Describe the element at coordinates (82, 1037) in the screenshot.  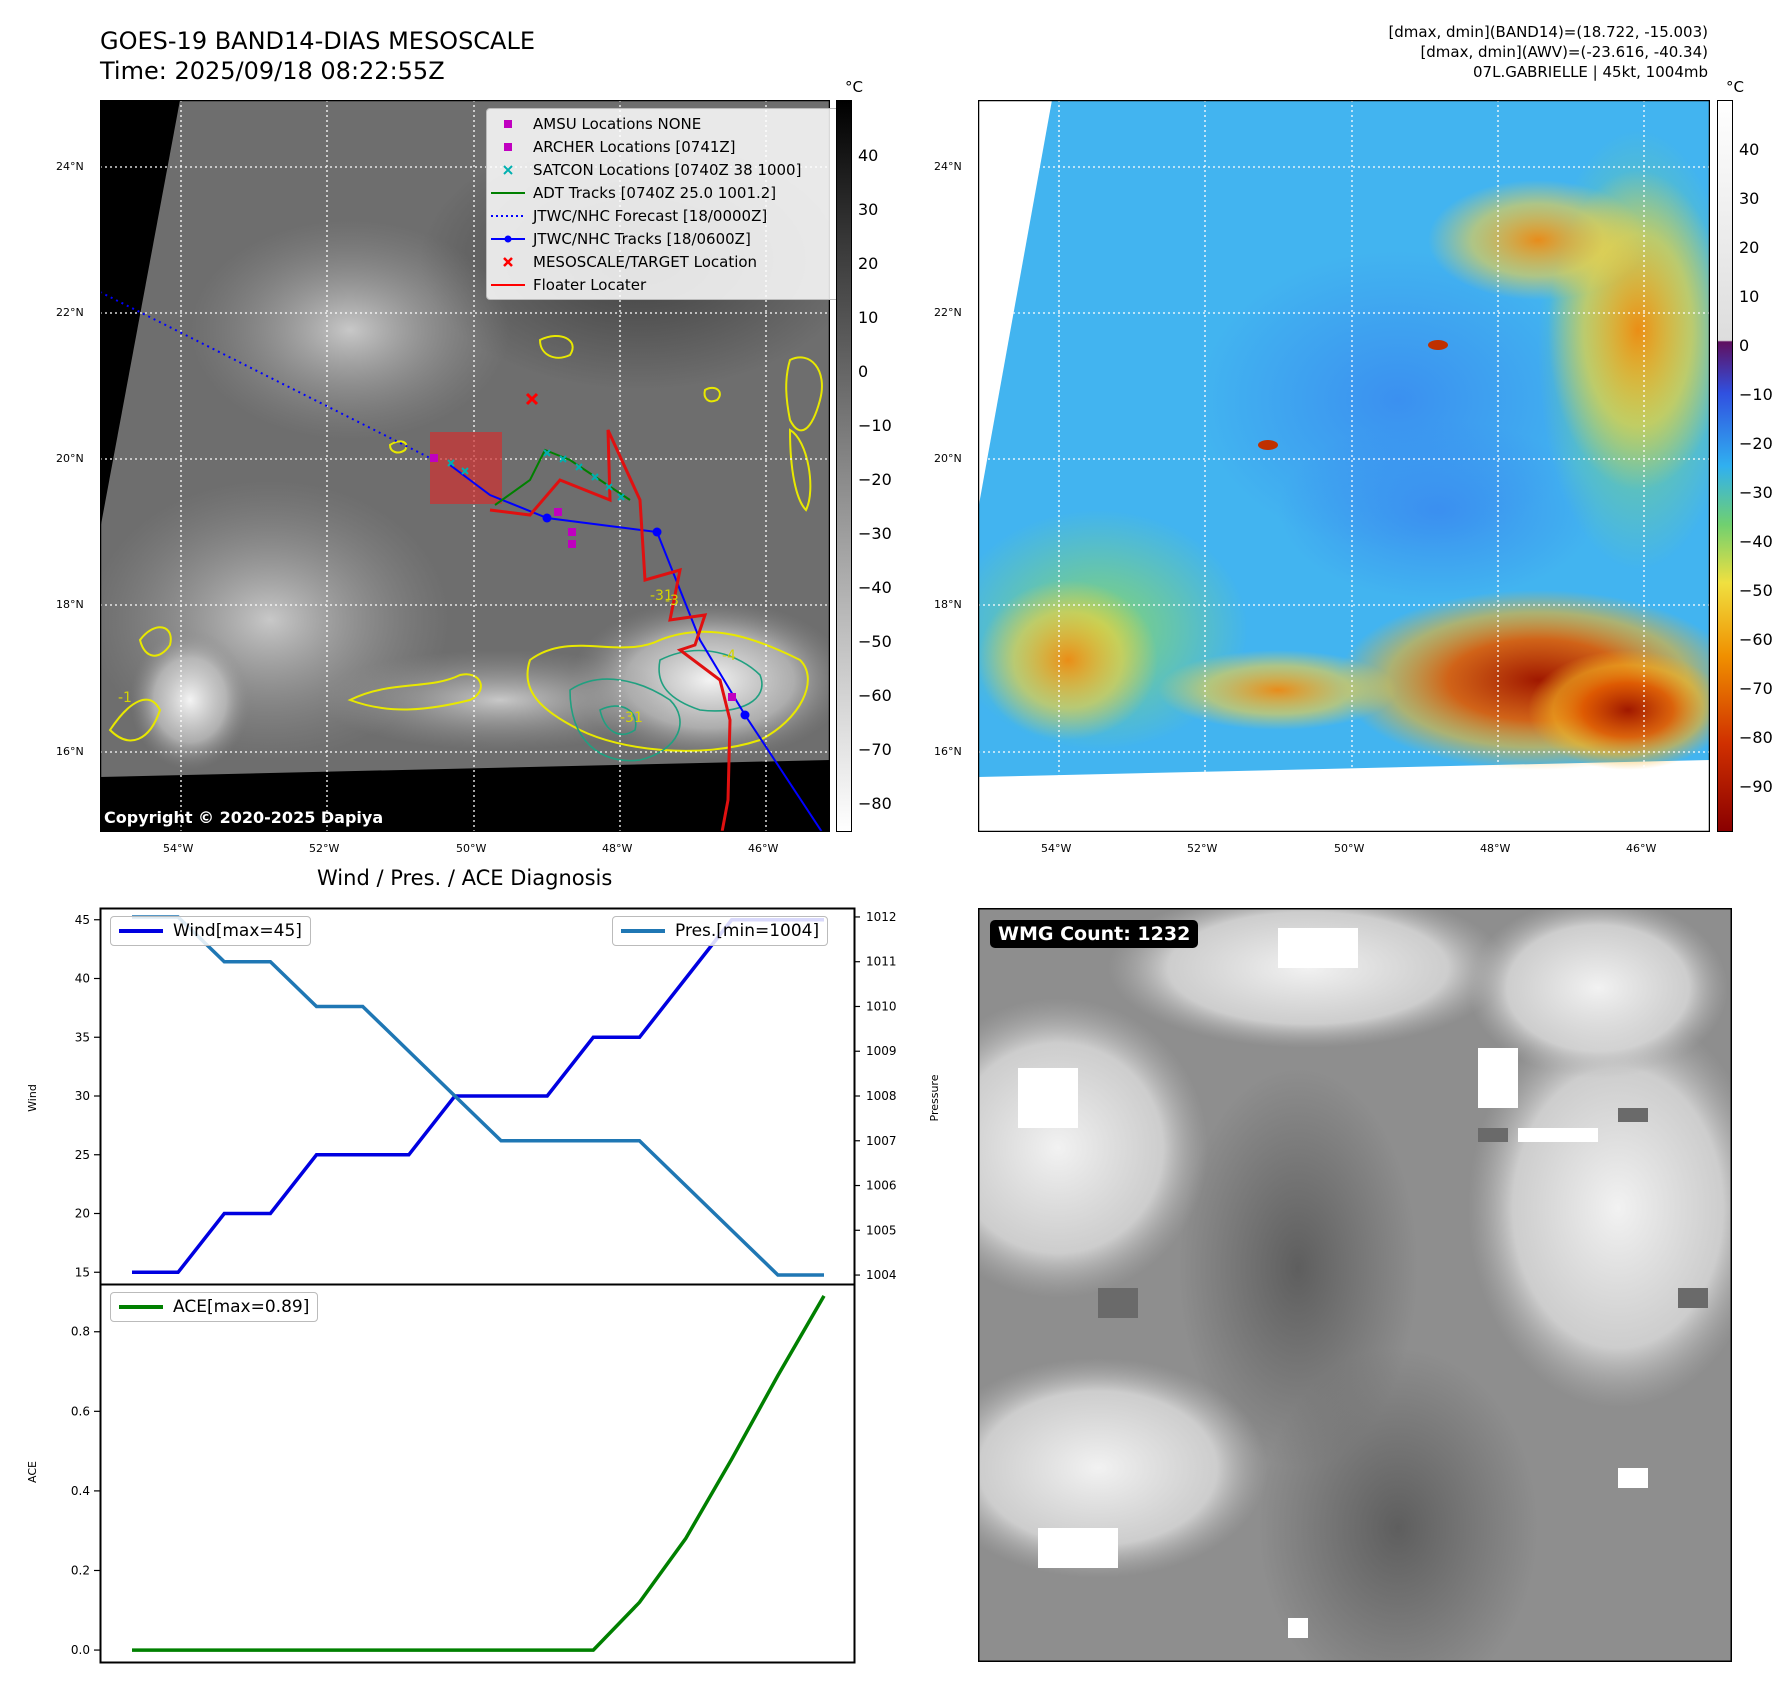
I see `tick-label: 35` at that location.